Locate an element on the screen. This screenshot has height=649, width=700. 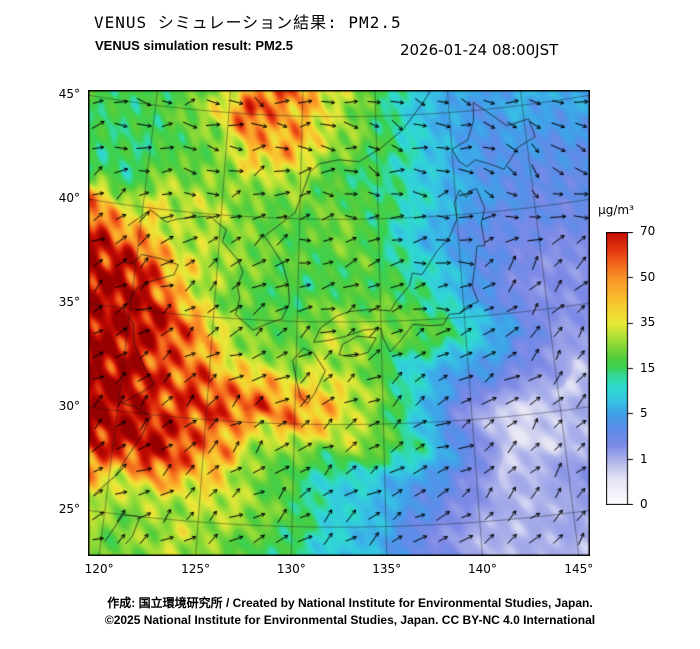
colorbar-tick-label: 35 is located at coordinates (648, 322).